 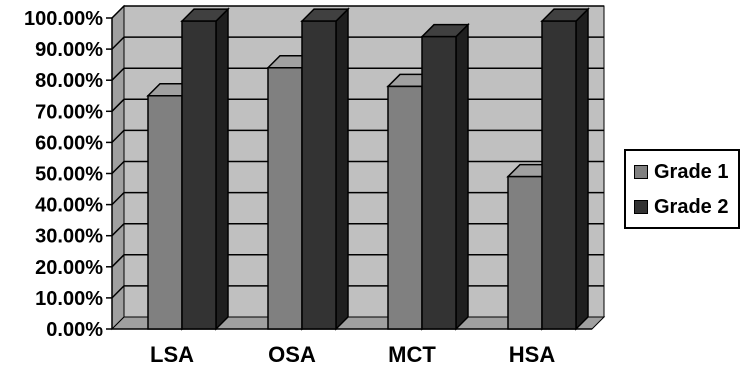 I want to click on y-tick-label: 90.00%, so click(x=69, y=50).